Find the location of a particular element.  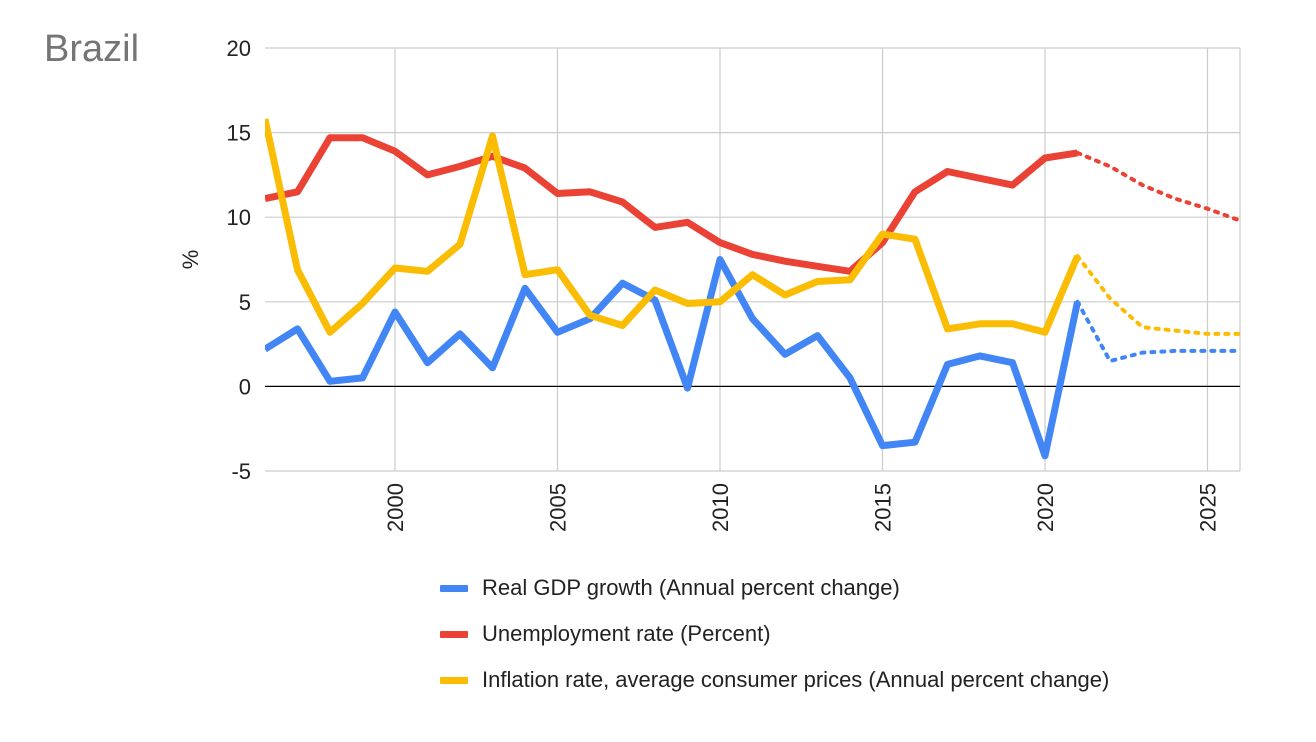

legend-swatch-inflation is located at coordinates (454, 680).